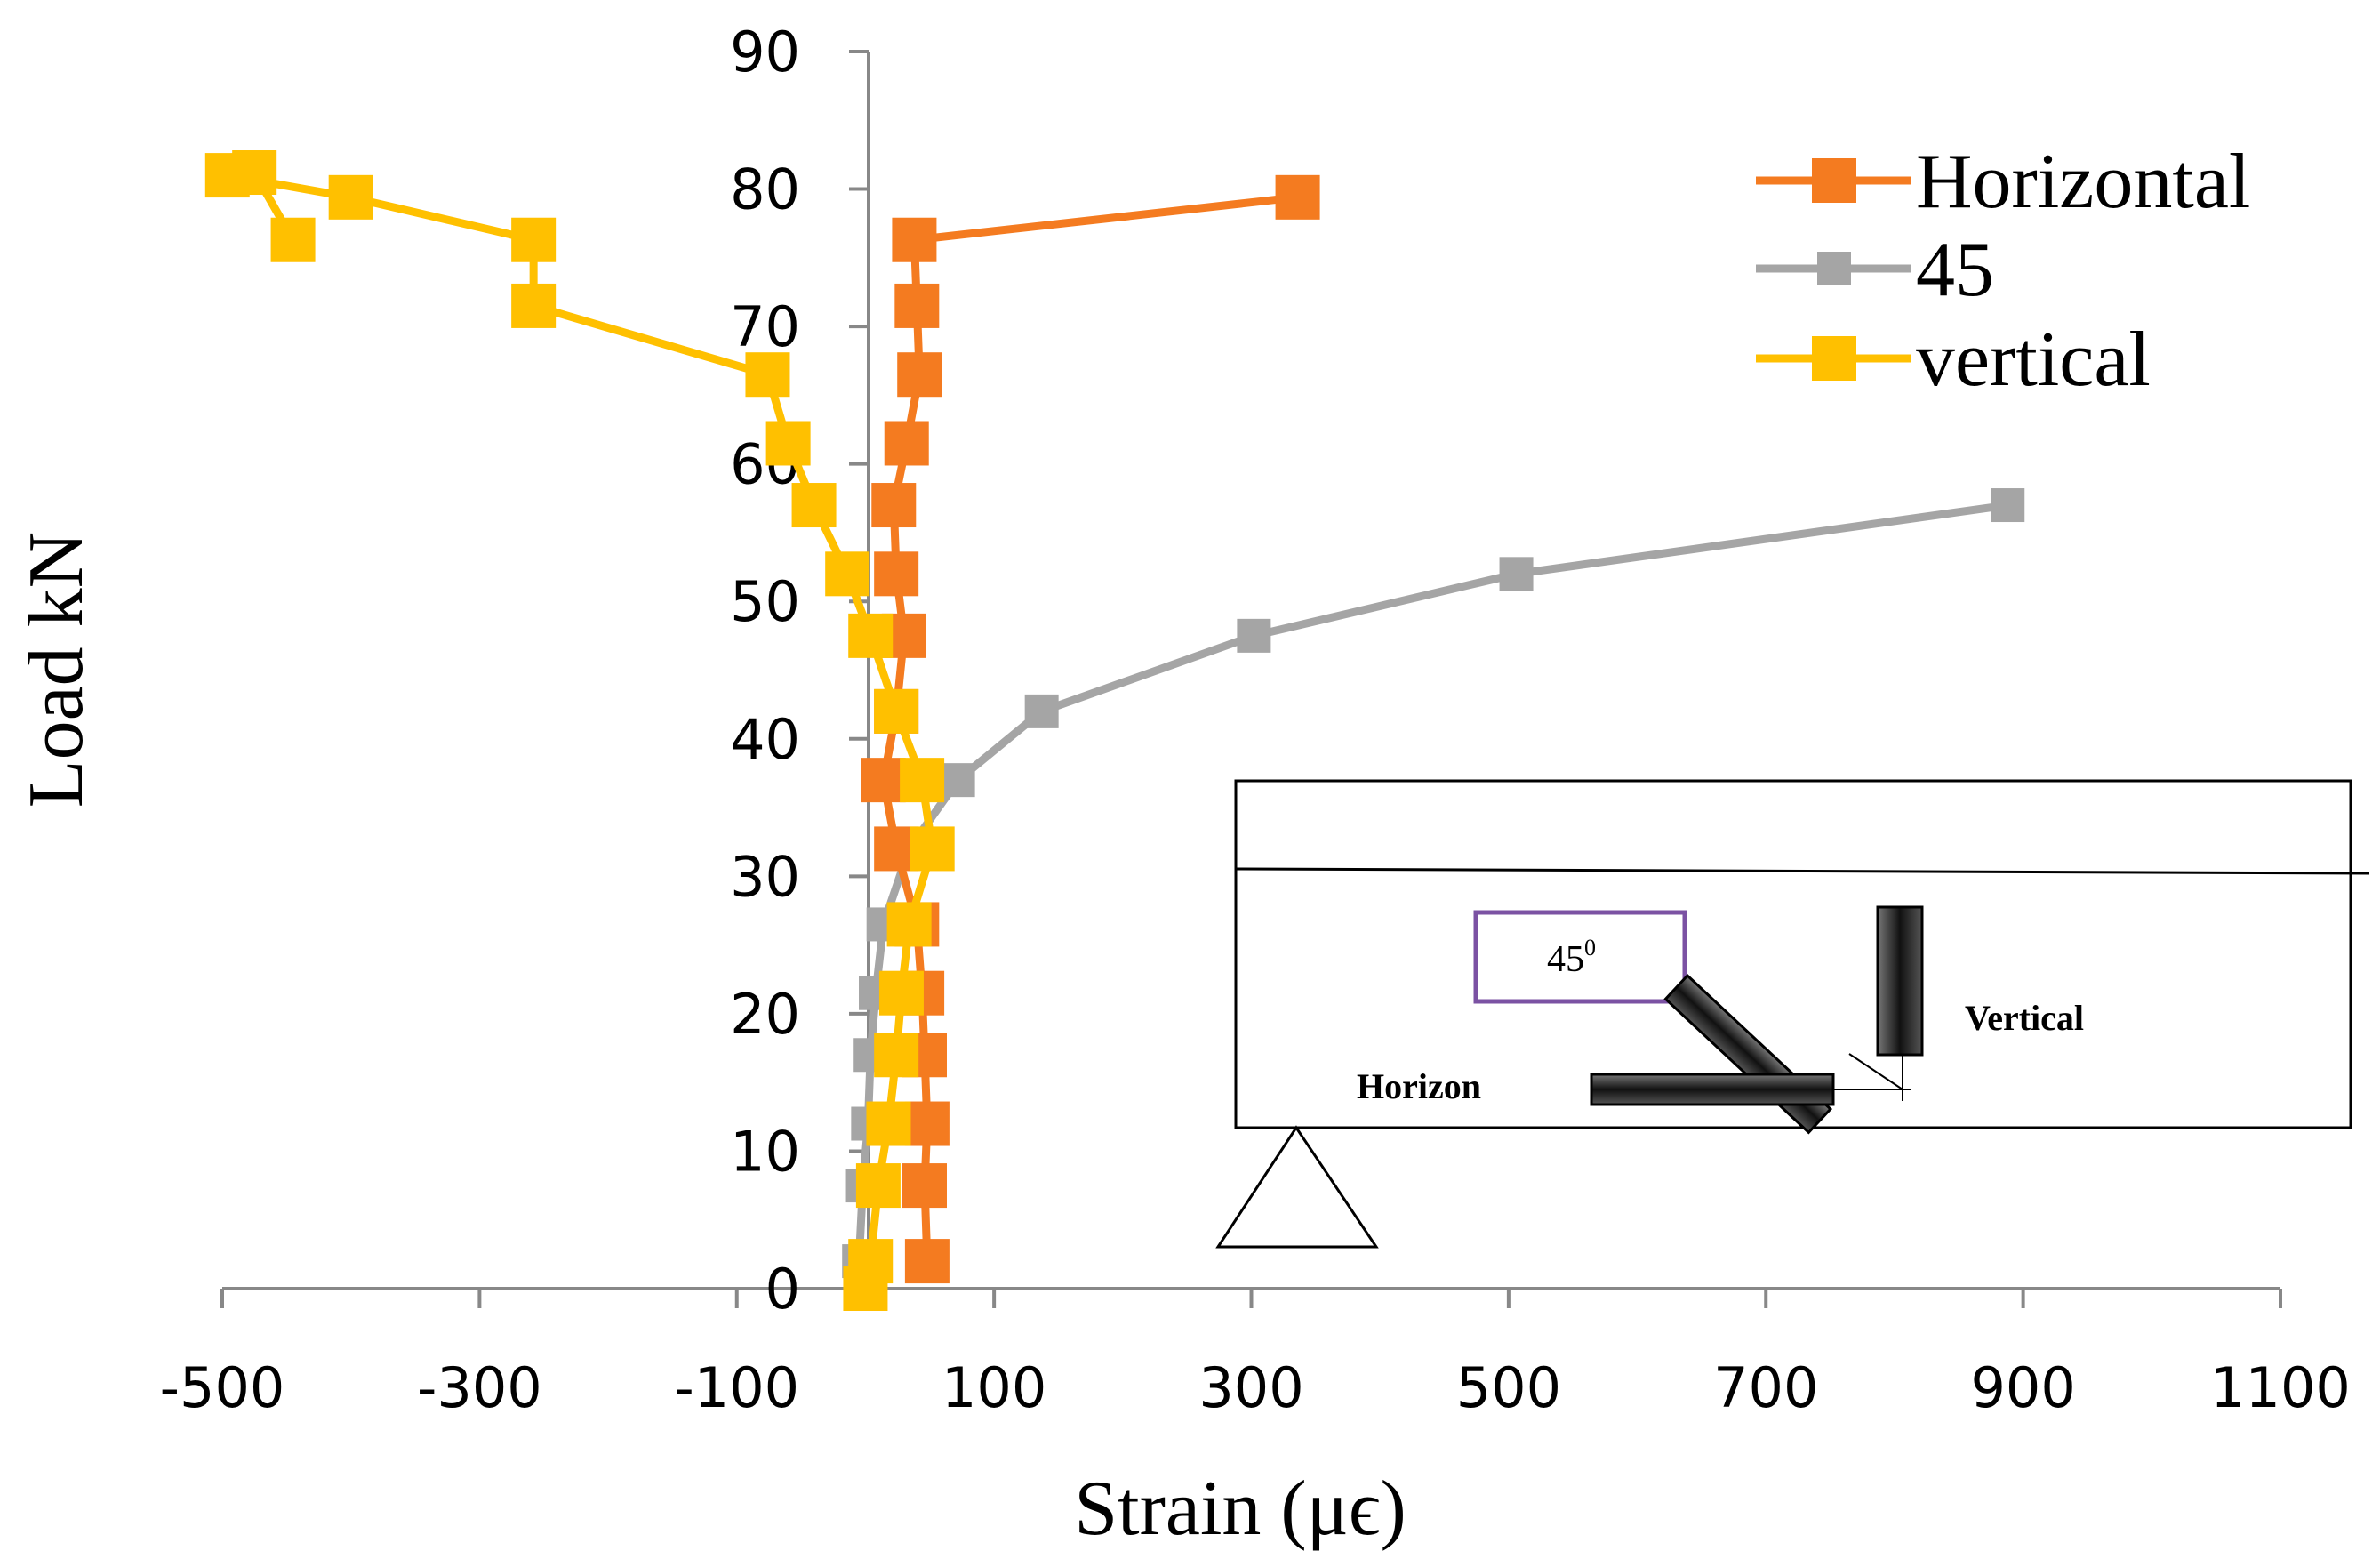 The image size is (2380, 1559). What do you see at coordinates (1875, 1071) in the screenshot?
I see `gauge-origin-d` at bounding box center [1875, 1071].